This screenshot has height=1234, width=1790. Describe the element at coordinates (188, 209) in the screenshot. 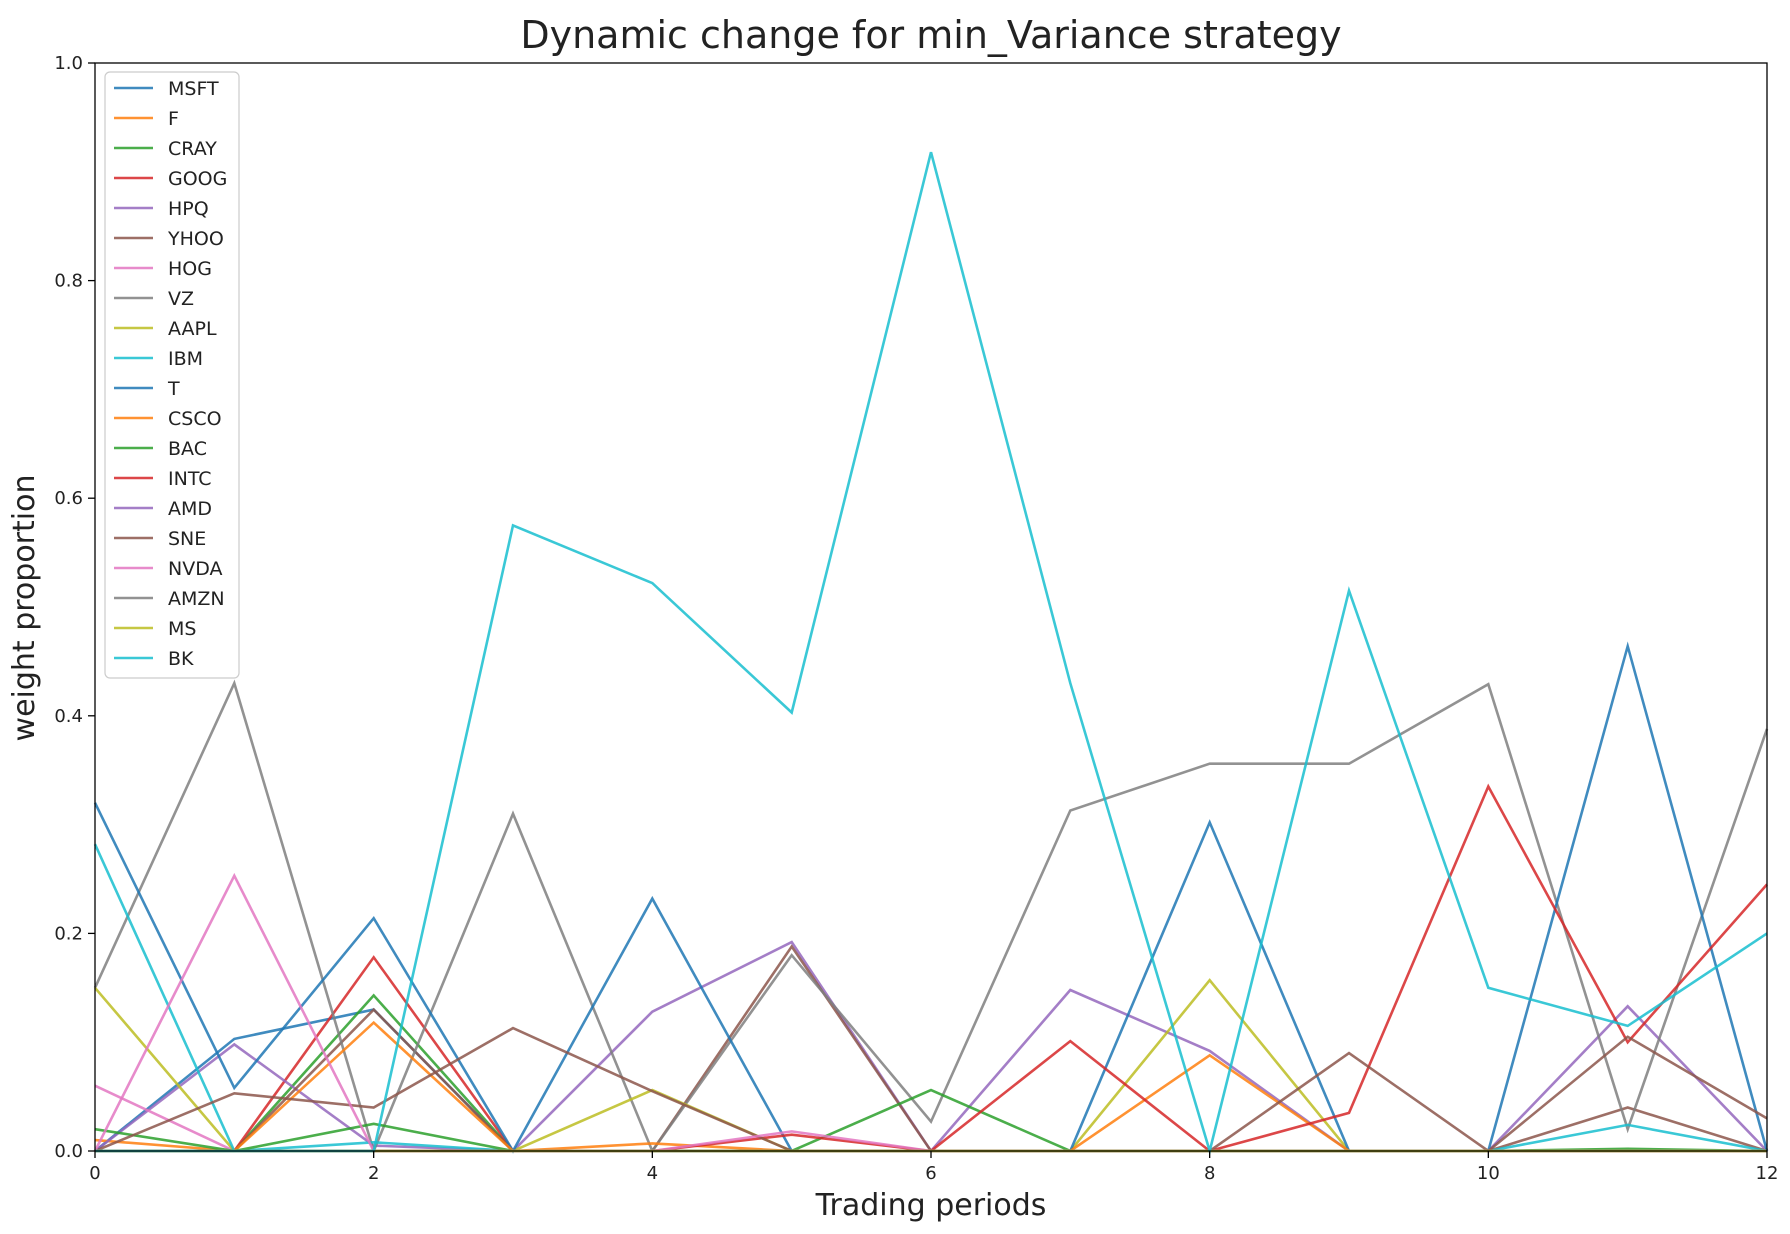

I see `legend-label-hpq: HPQ` at that location.